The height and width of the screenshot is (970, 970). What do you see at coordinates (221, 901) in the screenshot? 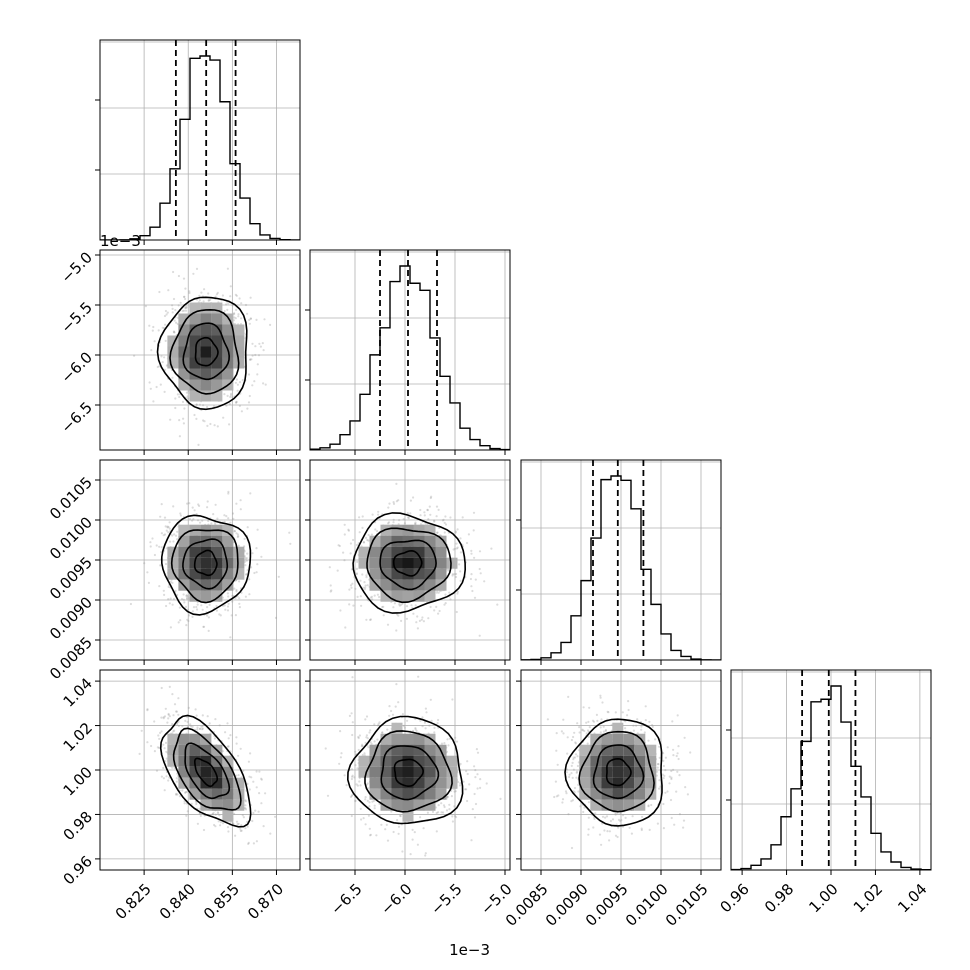
I see `x-tick-label: 0.855` at bounding box center [221, 901].